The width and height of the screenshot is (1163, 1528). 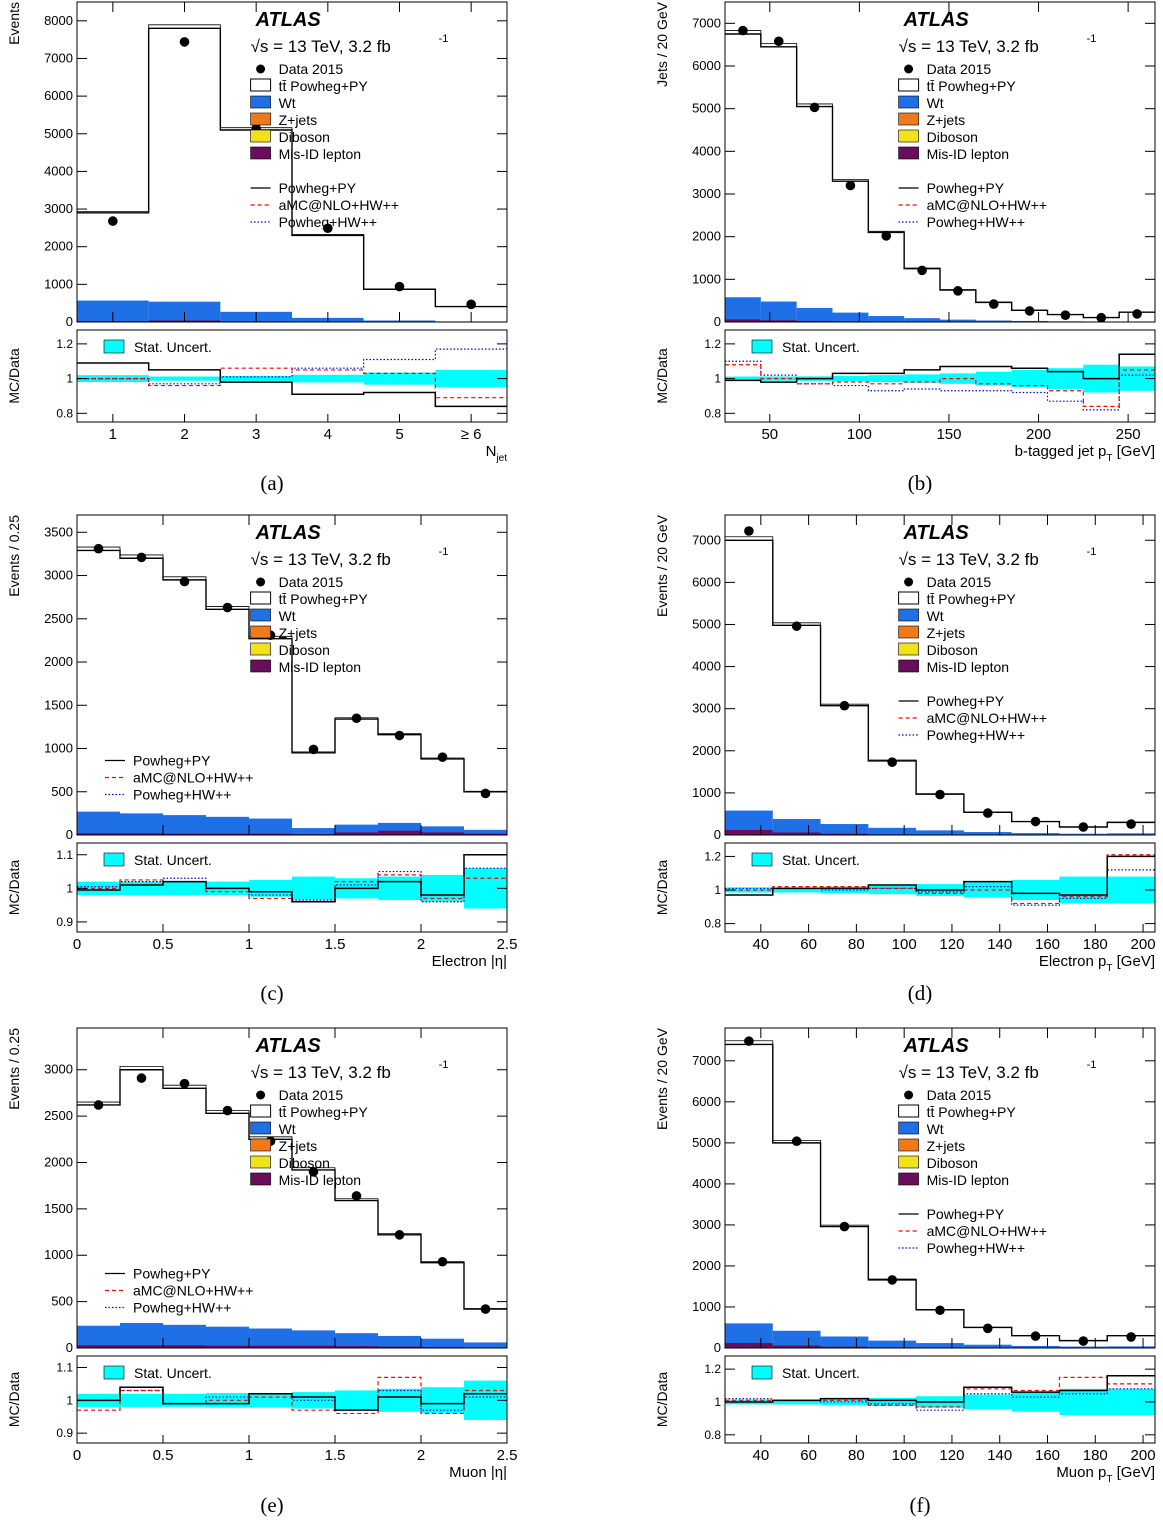 What do you see at coordinates (193, 778) in the screenshot?
I see `legend-label-amcnlo: aMC@NLO+HW++` at bounding box center [193, 778].